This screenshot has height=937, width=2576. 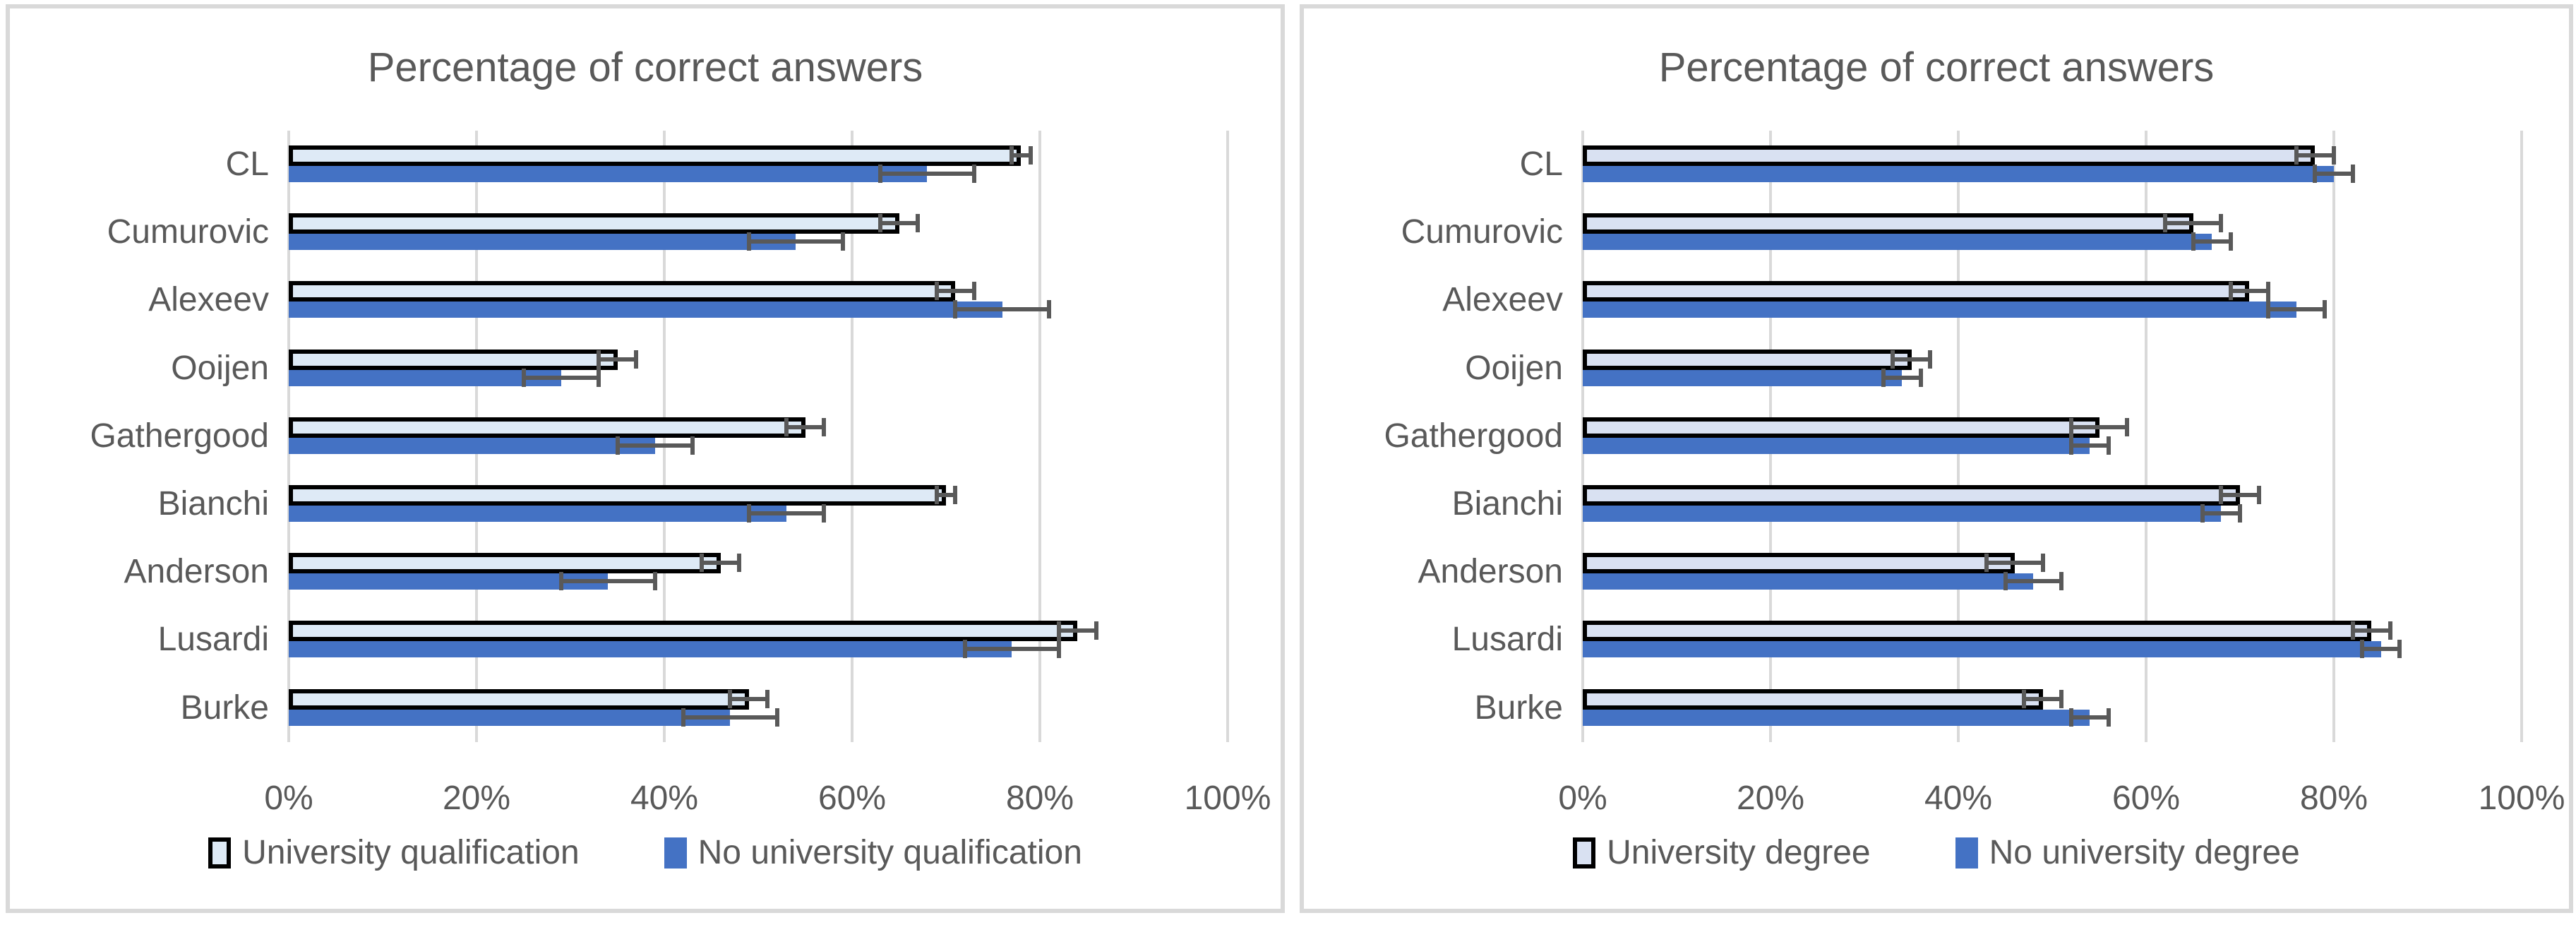 I want to click on x-tick-label: 0%, so click(x=1582, y=799).